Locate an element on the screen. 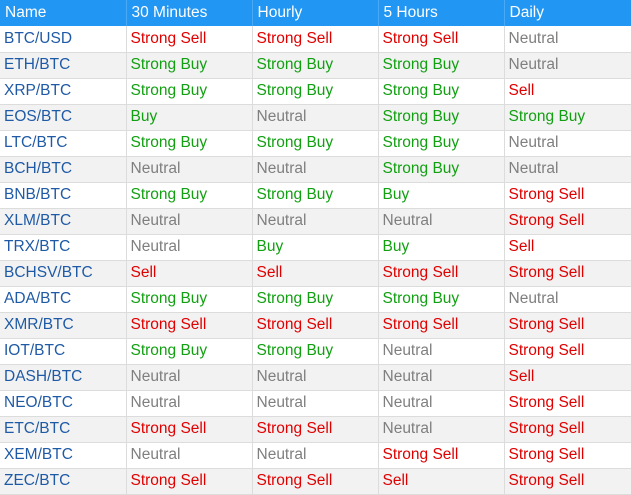 The image size is (631, 495). pair-name: BCH/BTC is located at coordinates (63, 169).